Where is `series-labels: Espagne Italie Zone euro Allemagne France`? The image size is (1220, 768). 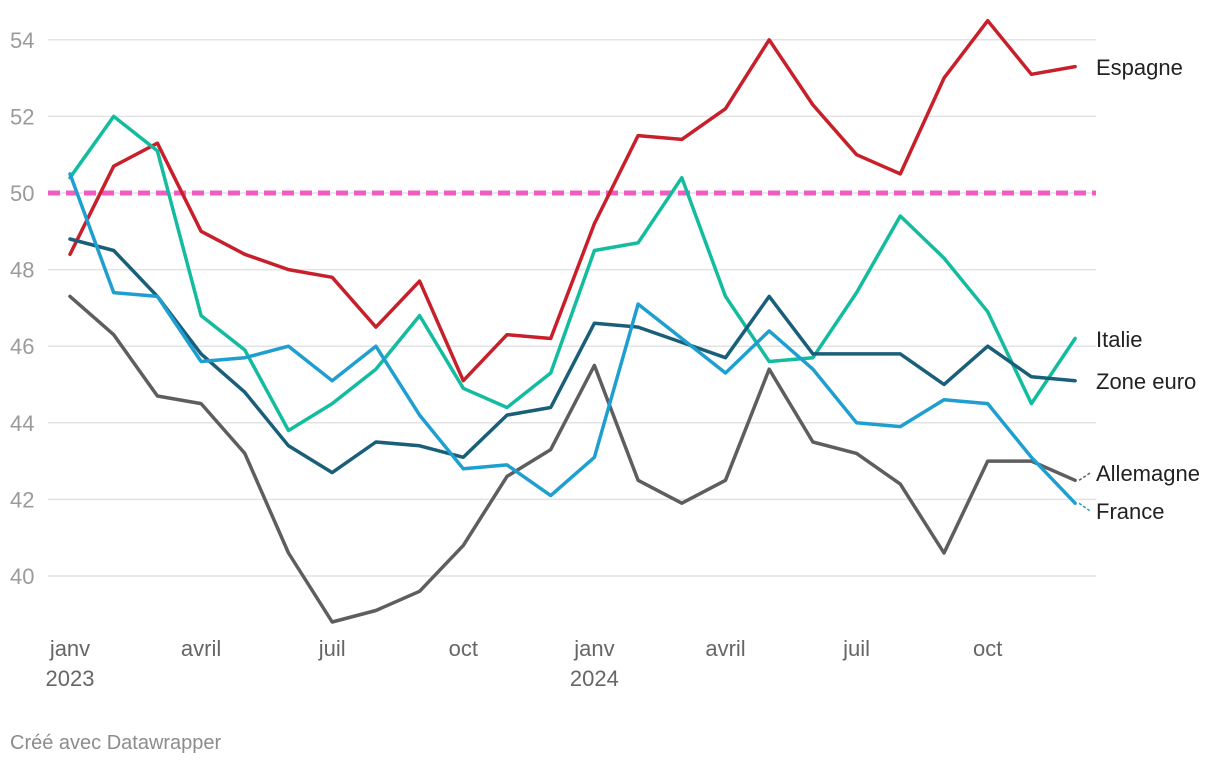 series-labels: Espagne Italie Zone euro Allemagne France is located at coordinates (1139, 289).